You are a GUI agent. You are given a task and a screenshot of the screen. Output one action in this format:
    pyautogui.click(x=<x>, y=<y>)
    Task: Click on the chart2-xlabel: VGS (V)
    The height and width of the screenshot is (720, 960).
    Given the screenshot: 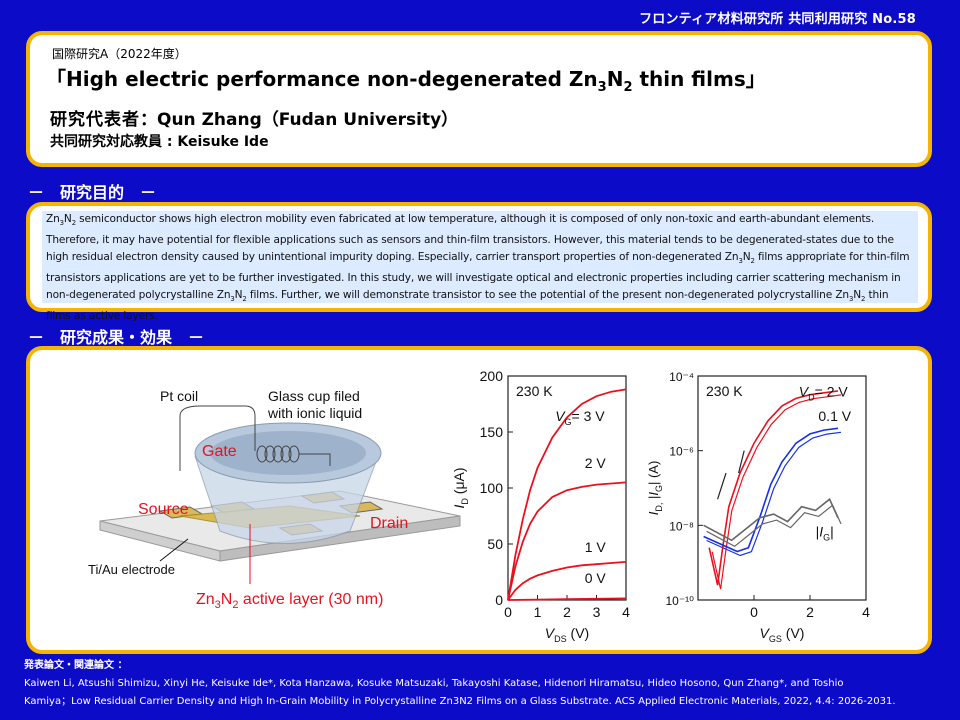 What is the action you would take?
    pyautogui.click(x=782, y=634)
    